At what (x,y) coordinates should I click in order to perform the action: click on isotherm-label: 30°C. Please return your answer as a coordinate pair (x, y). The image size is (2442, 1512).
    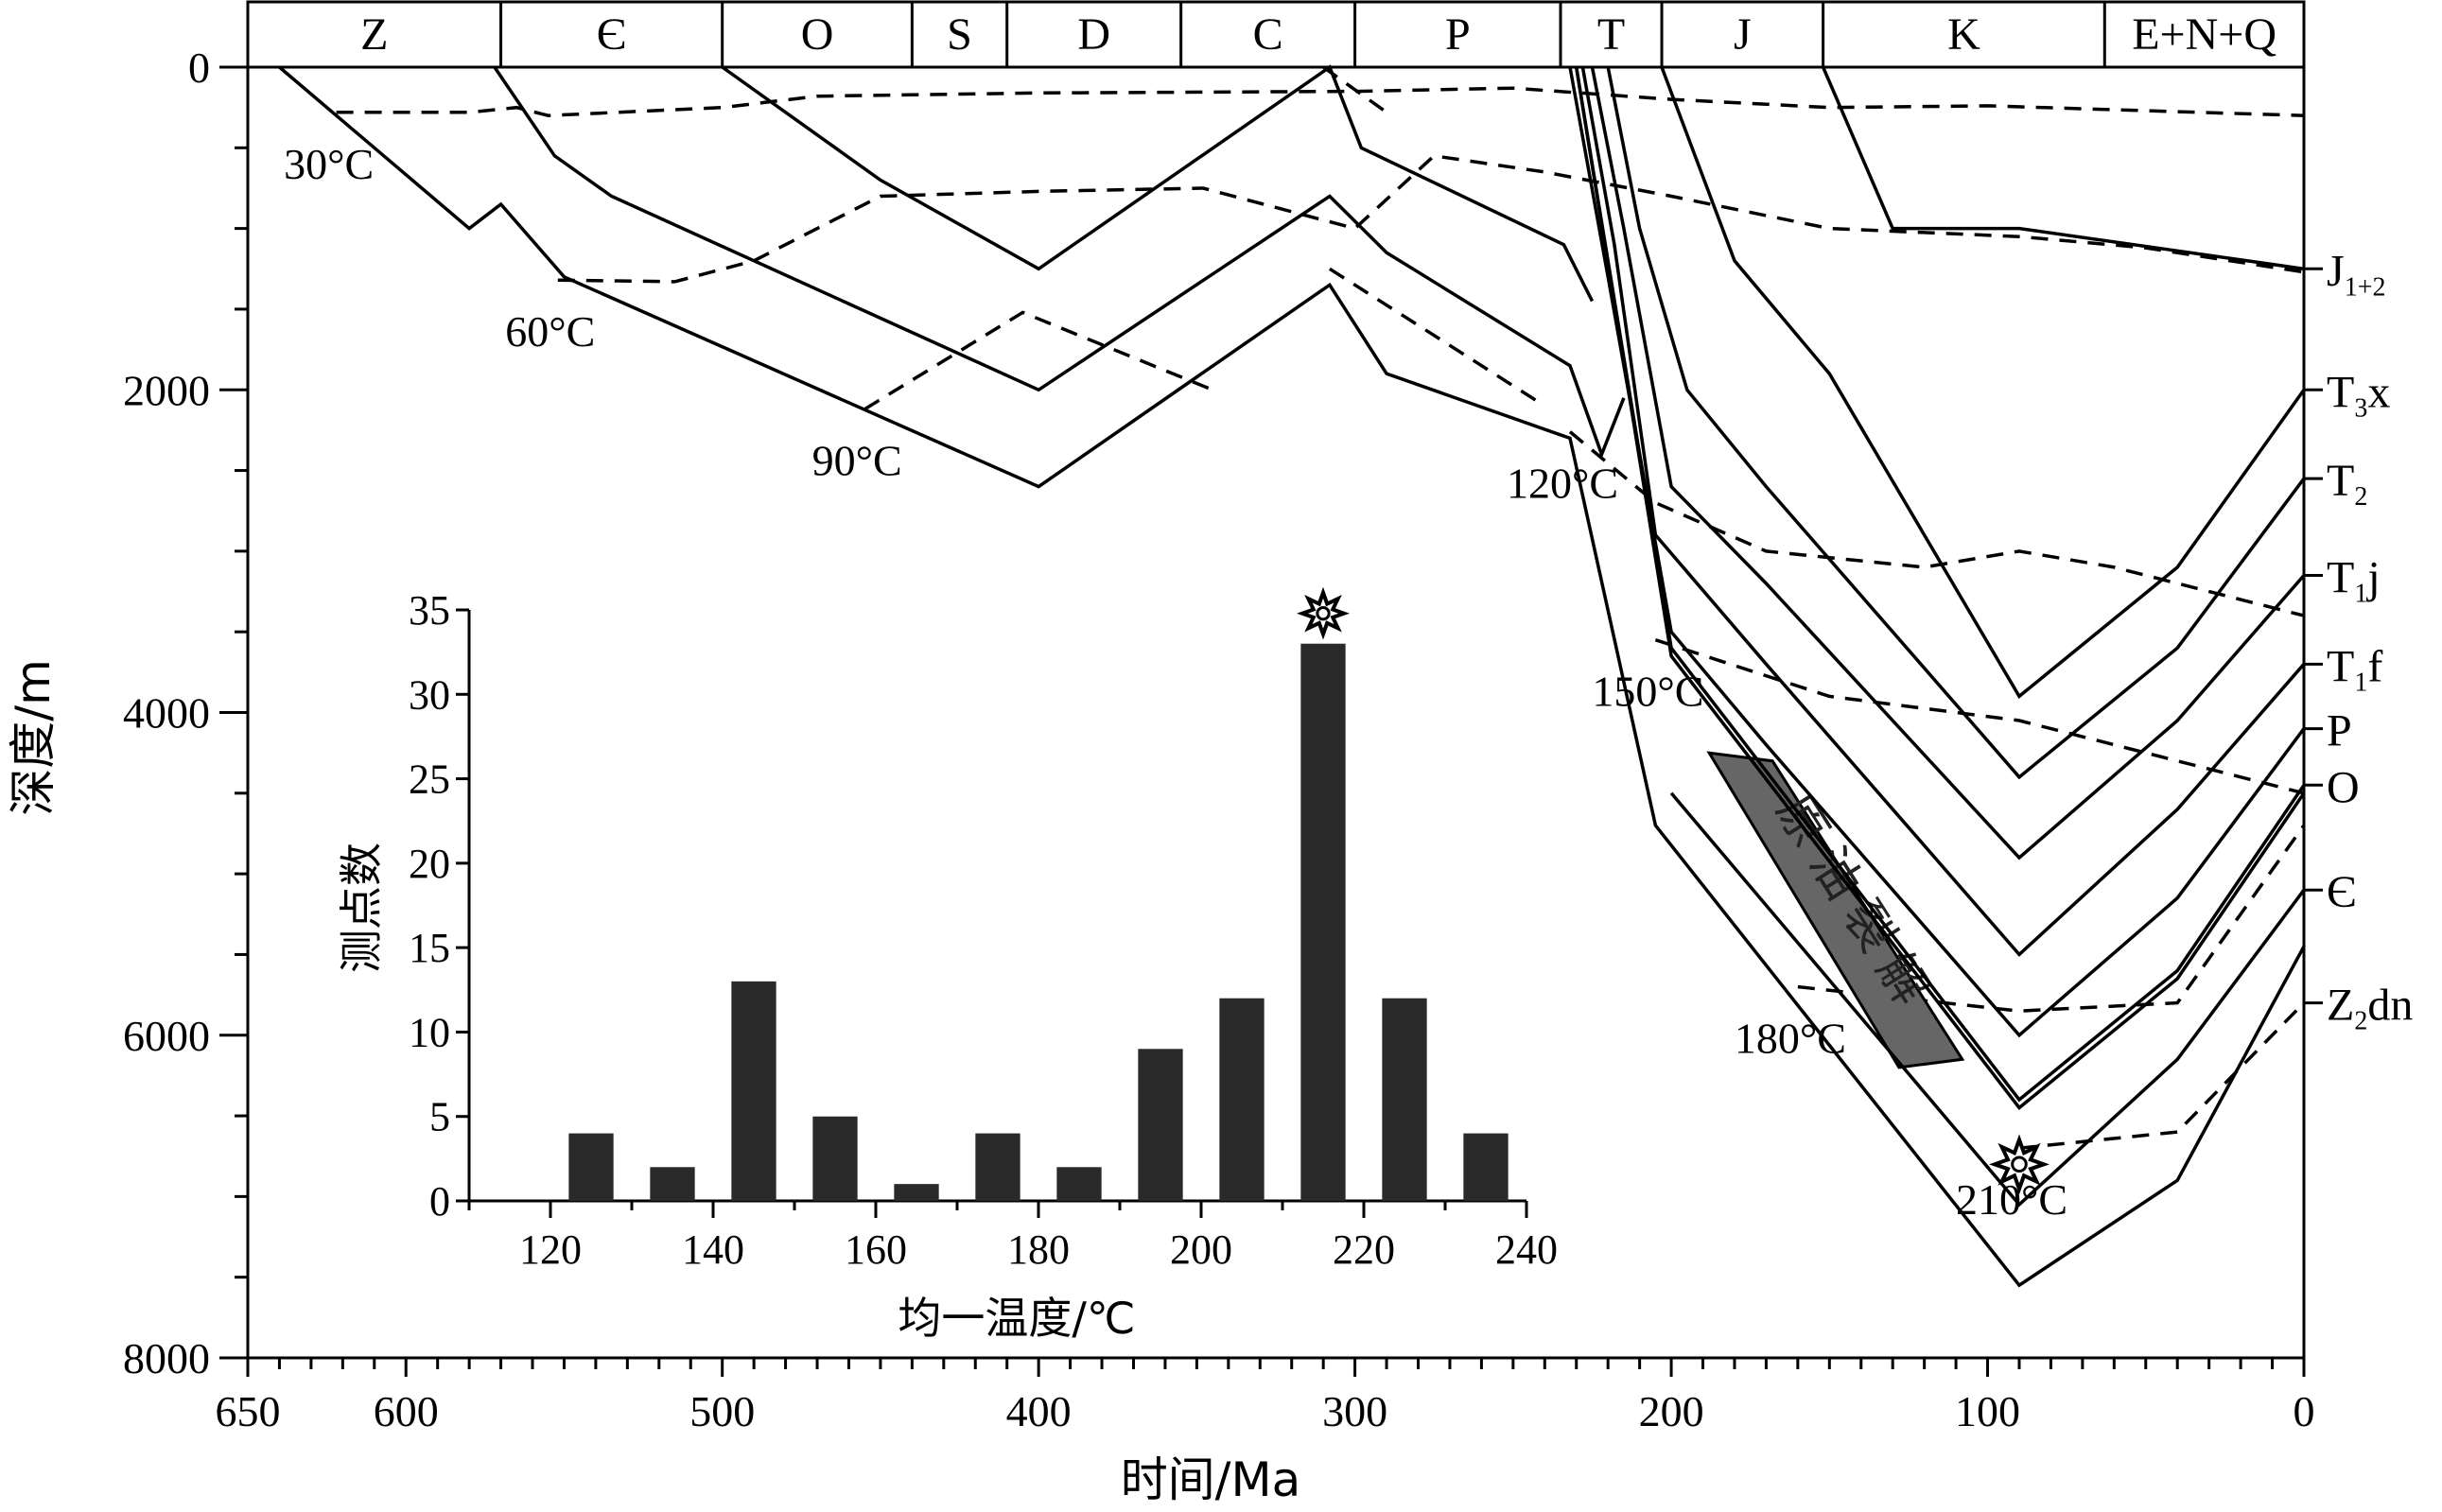
    Looking at the image, I should click on (329, 164).